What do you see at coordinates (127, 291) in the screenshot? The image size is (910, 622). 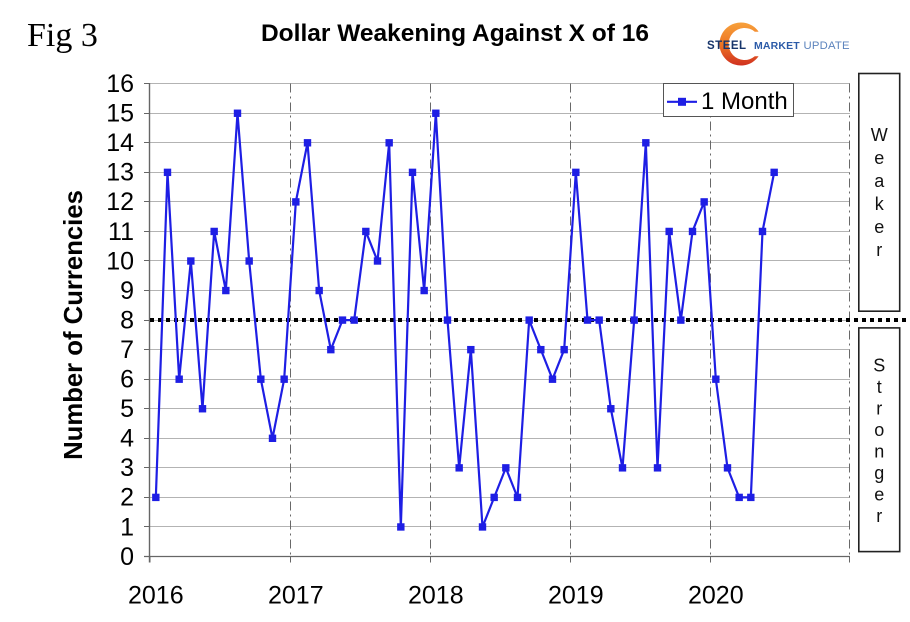 I see `svg-text: 9` at bounding box center [127, 291].